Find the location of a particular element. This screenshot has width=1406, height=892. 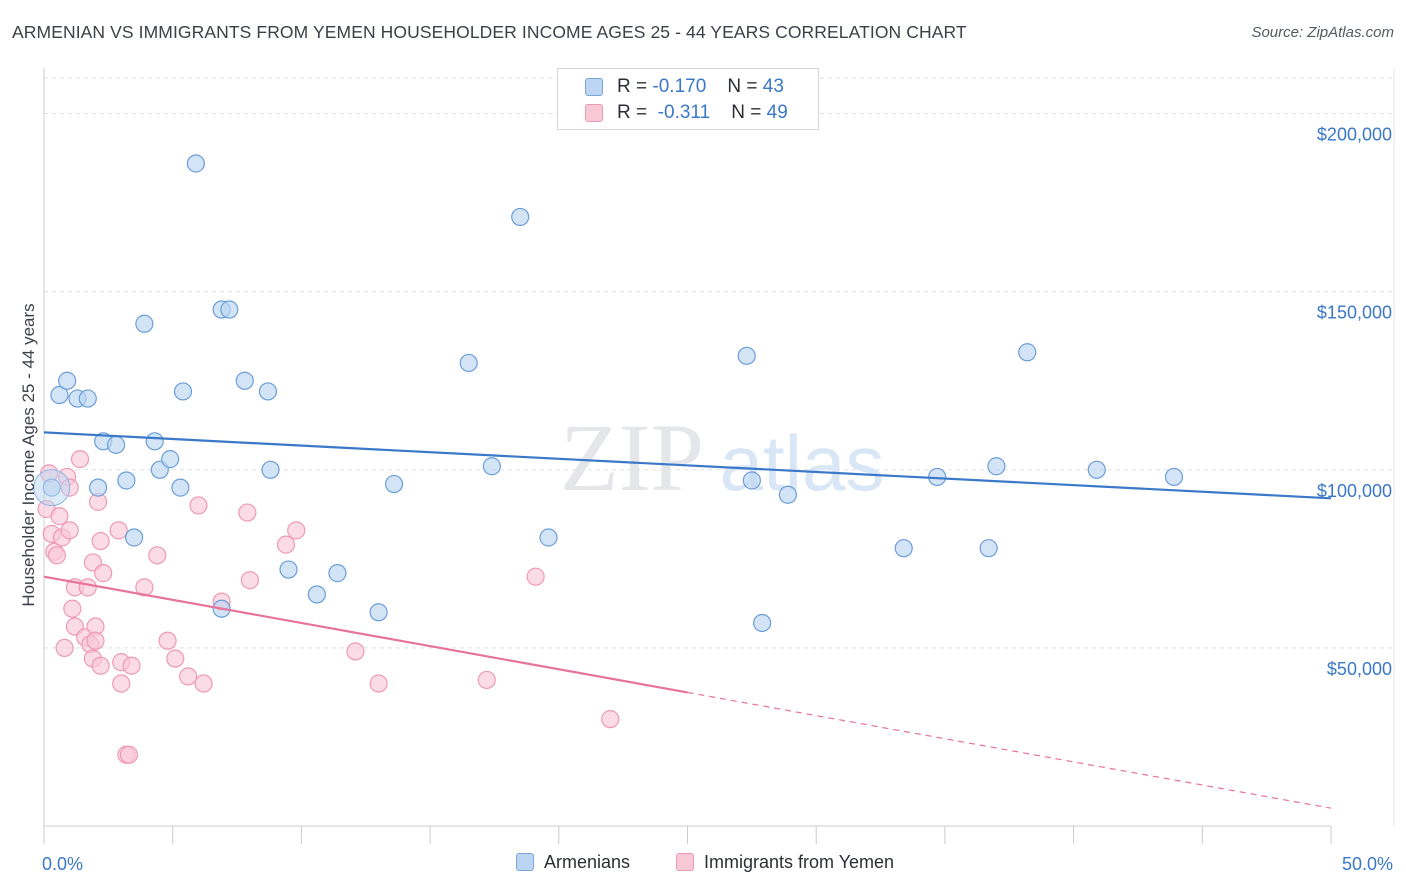

watermark: ZIP atlas is located at coordinates (722, 457).